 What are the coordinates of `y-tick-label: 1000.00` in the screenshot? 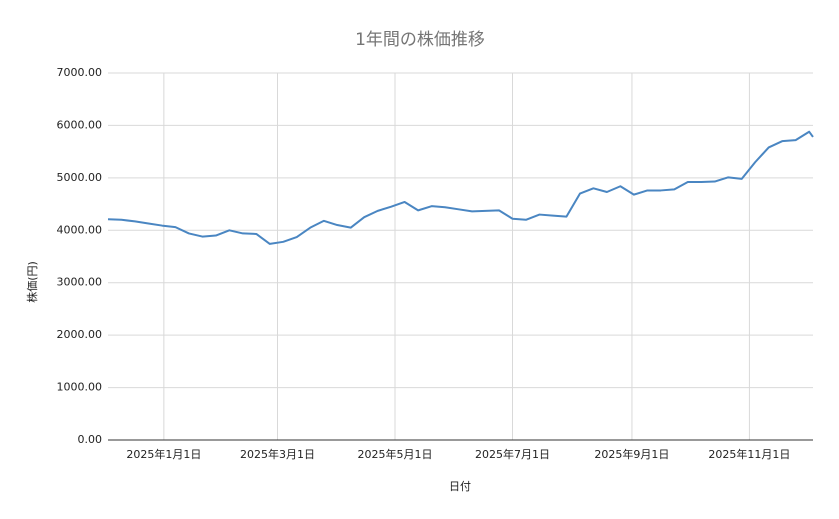 It's located at (80, 387).